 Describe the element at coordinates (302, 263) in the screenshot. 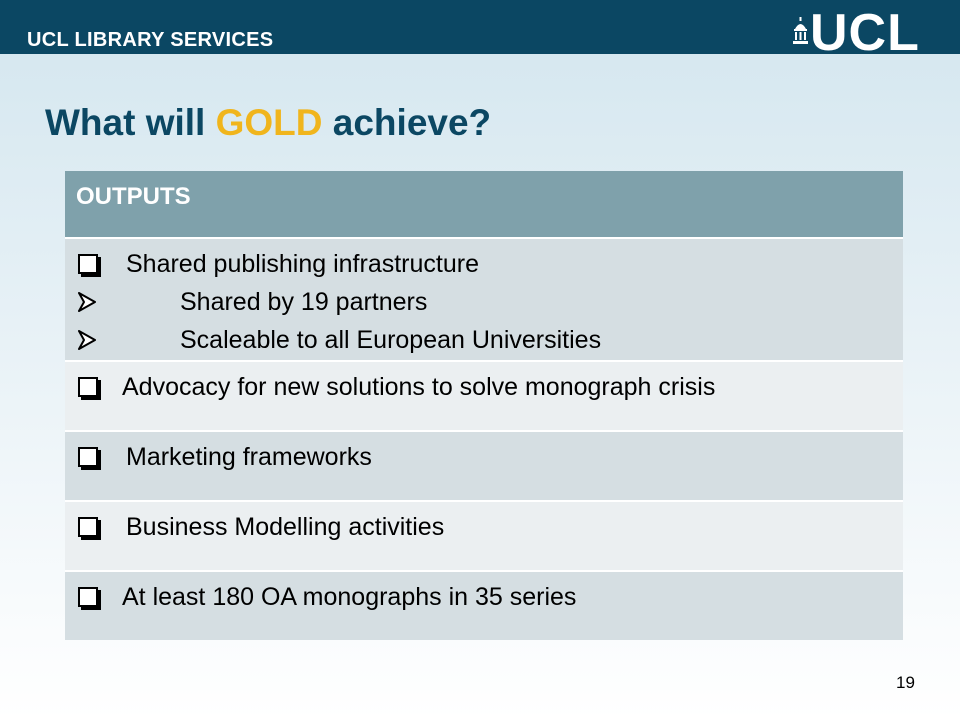

I see `list-item-text: Shared publishing infrastructure` at that location.